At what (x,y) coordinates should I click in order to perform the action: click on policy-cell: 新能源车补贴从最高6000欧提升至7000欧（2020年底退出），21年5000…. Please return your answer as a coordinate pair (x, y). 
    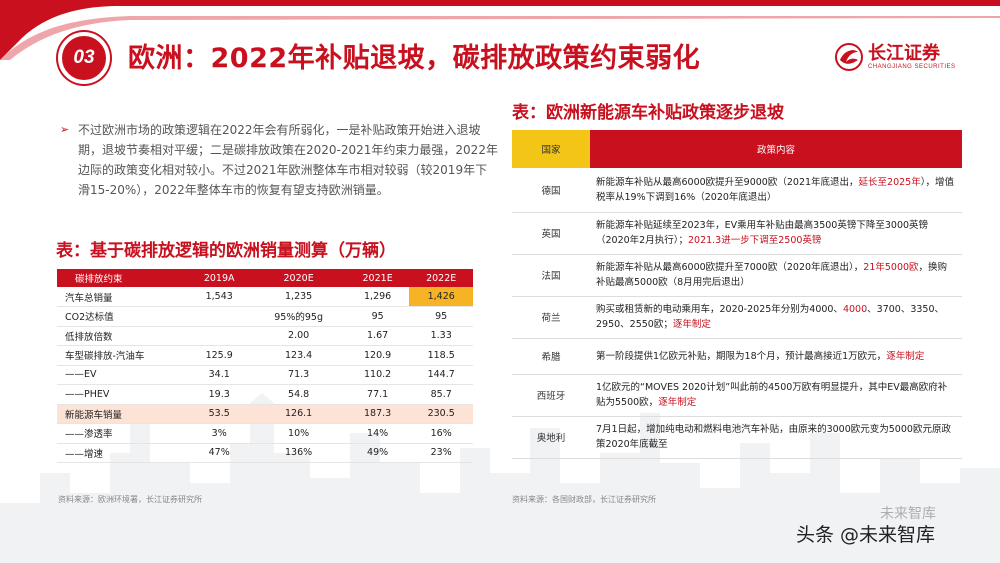
    Looking at the image, I should click on (776, 275).